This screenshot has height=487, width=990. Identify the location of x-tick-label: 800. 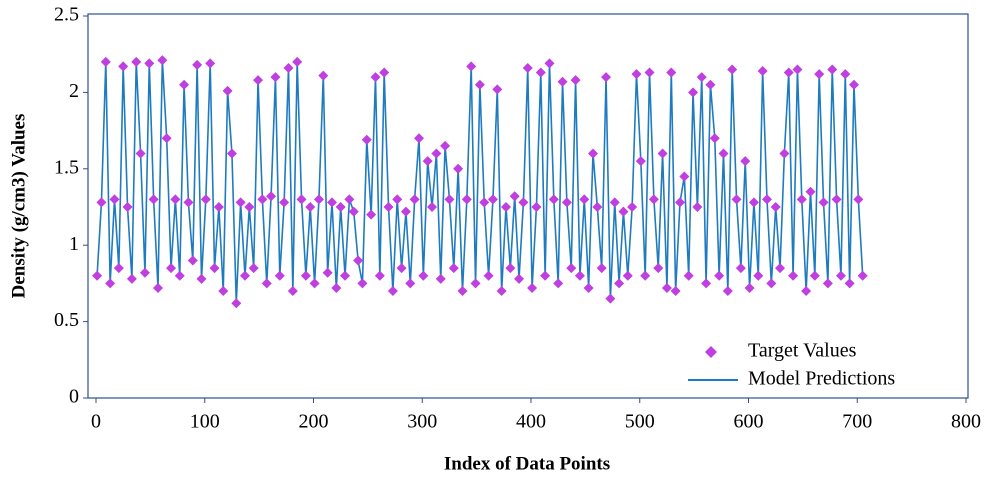
(966, 422).